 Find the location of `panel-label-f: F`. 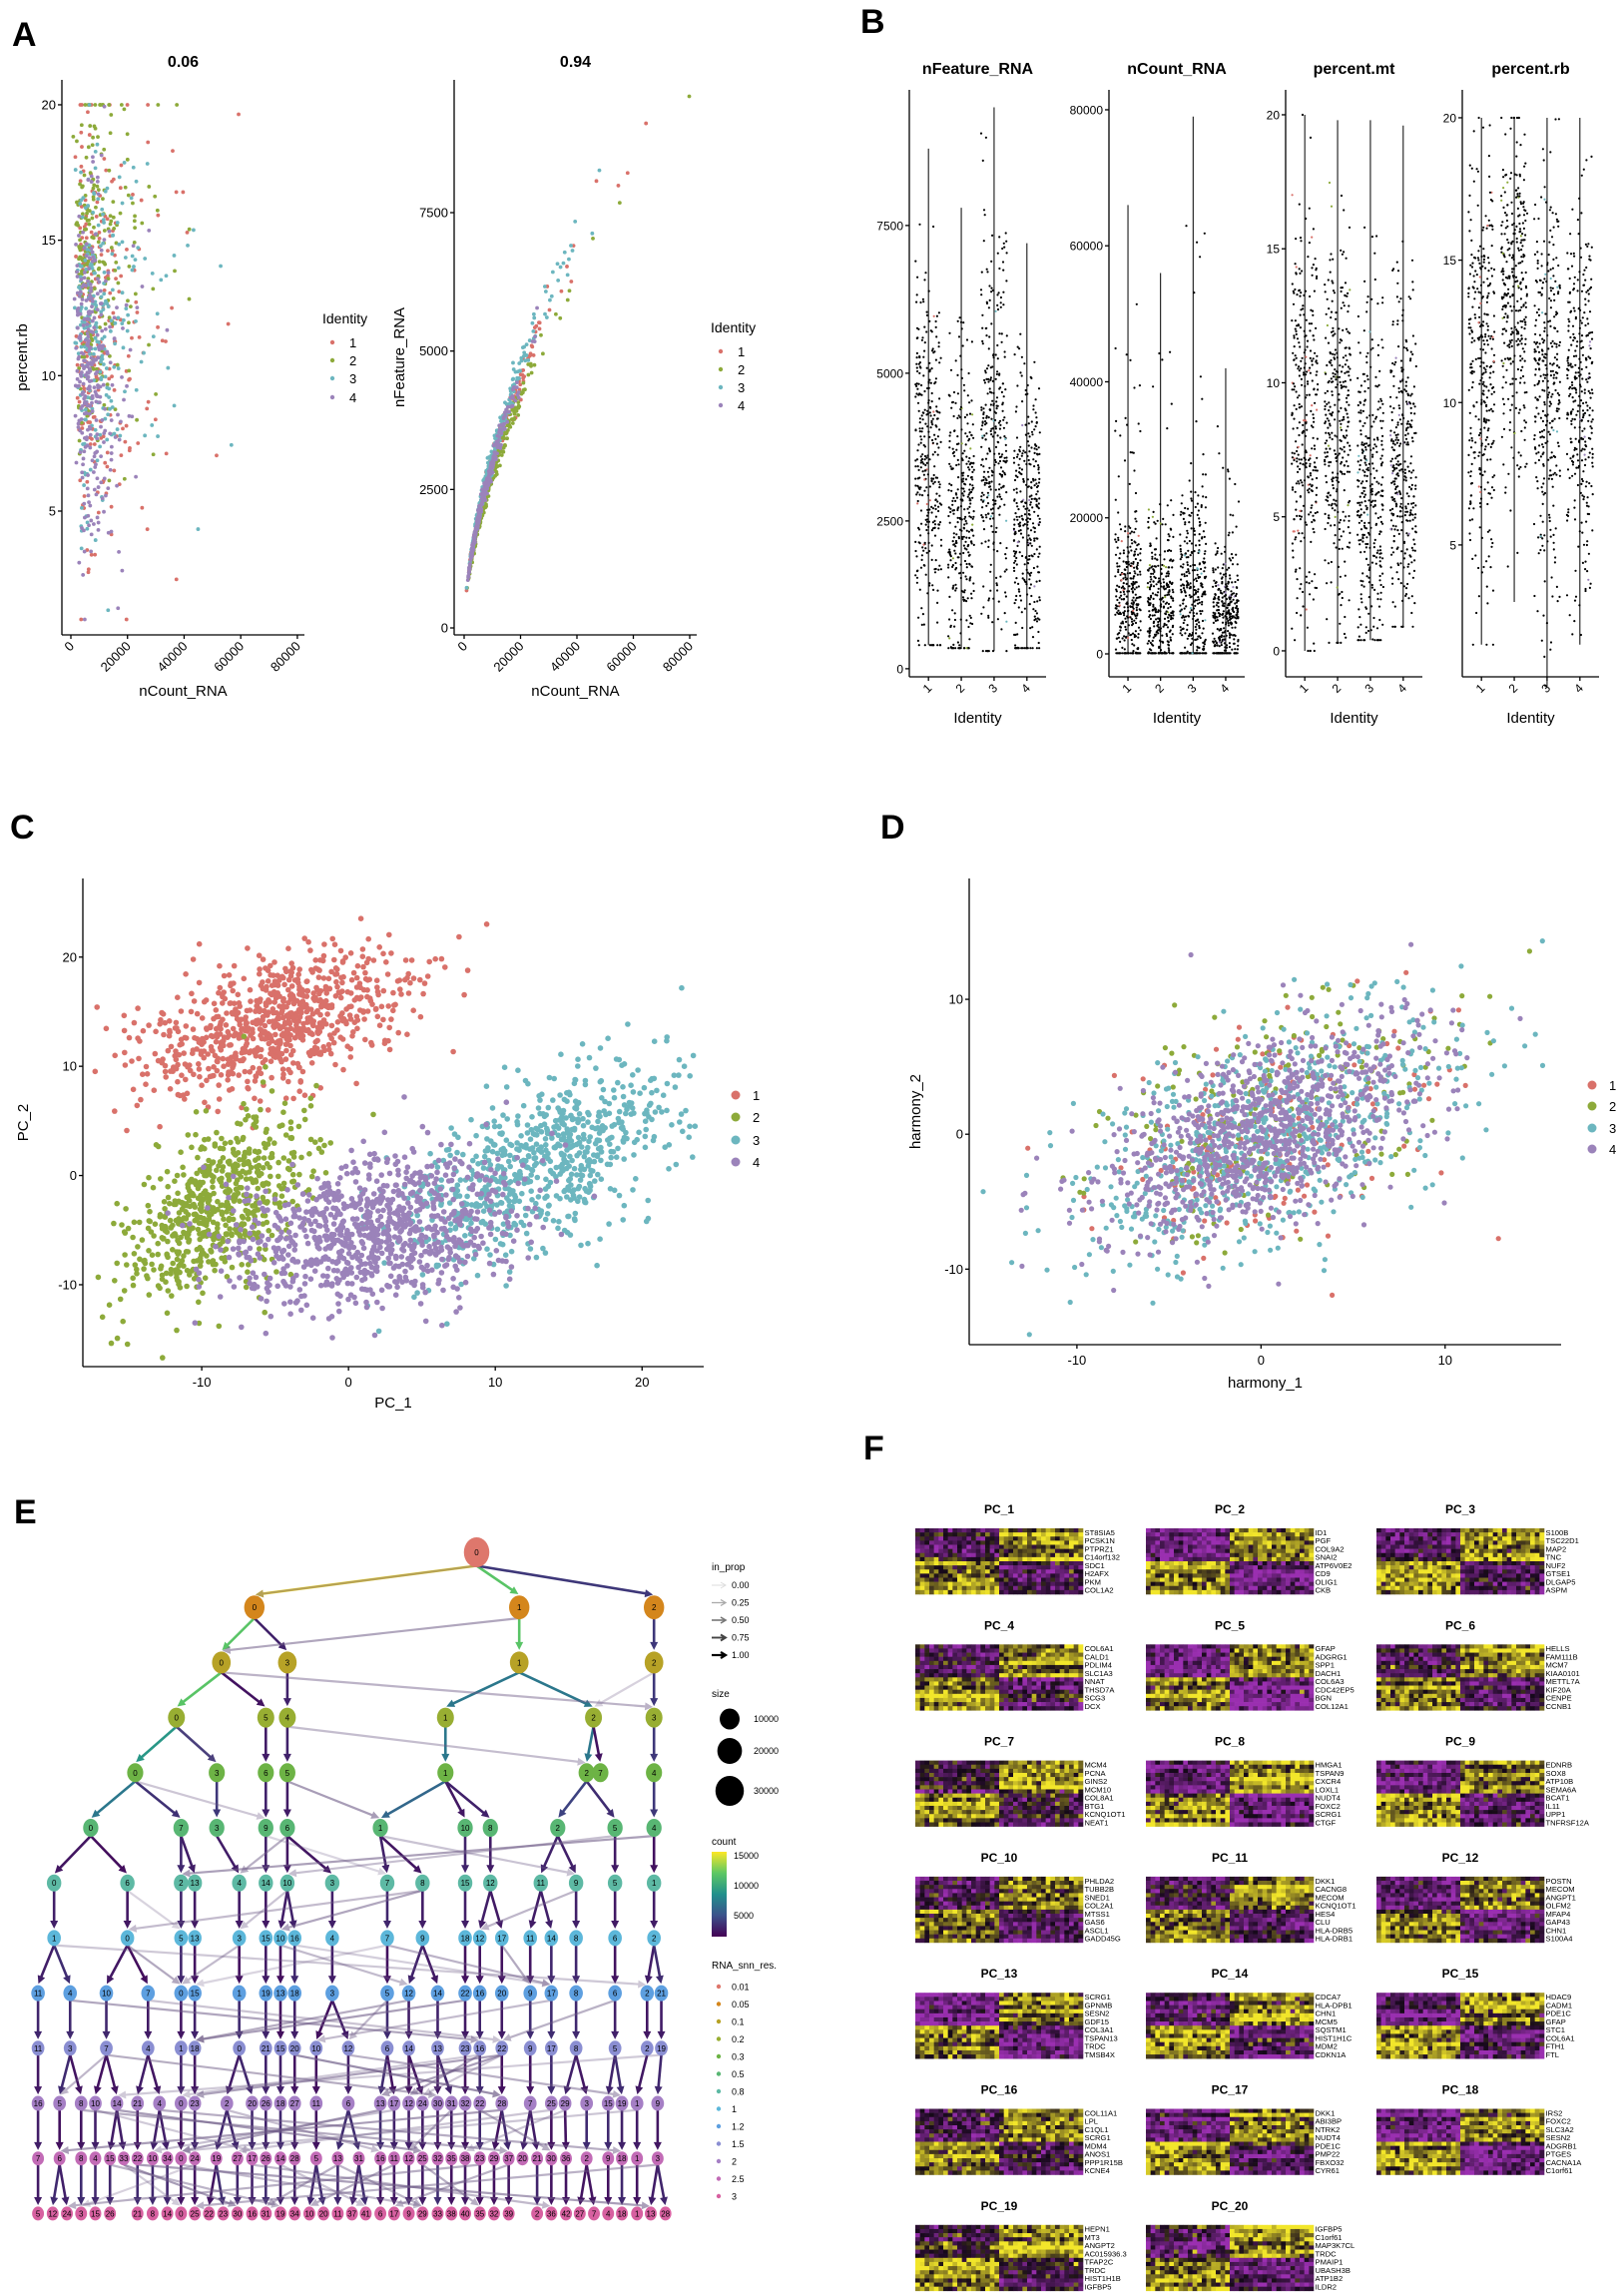

panel-label-f: F is located at coordinates (874, 1448).